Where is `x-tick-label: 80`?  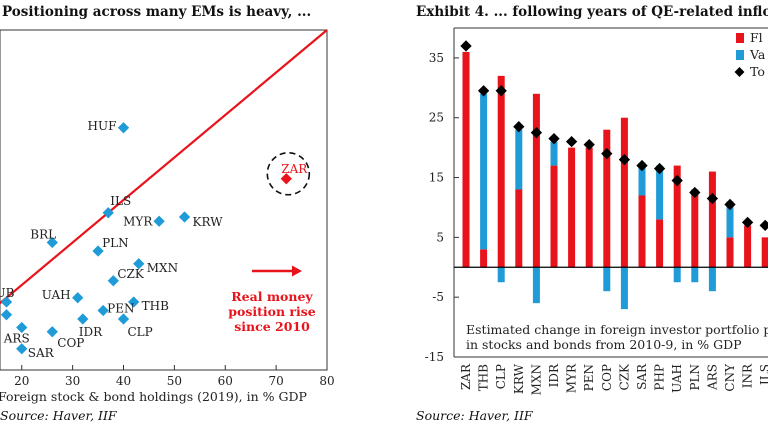 x-tick-label: 80 is located at coordinates (326, 381).